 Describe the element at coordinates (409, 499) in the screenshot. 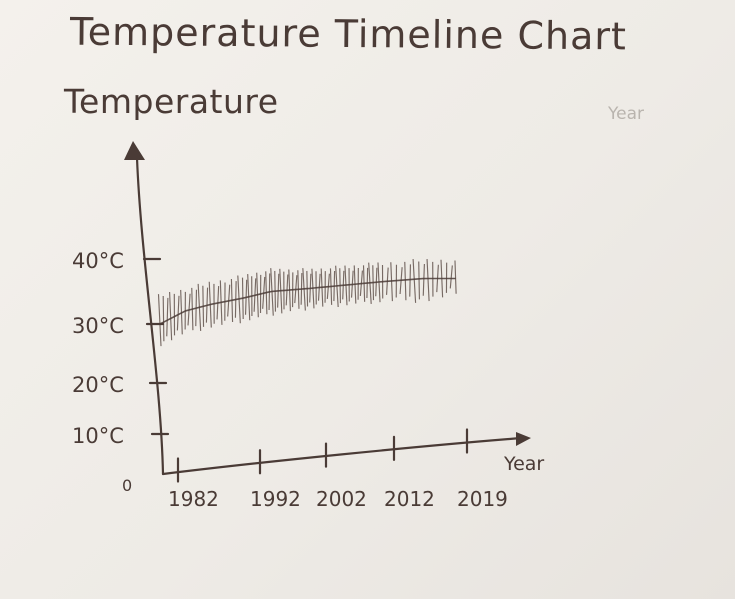

I see `x-tick-label: 2012` at that location.